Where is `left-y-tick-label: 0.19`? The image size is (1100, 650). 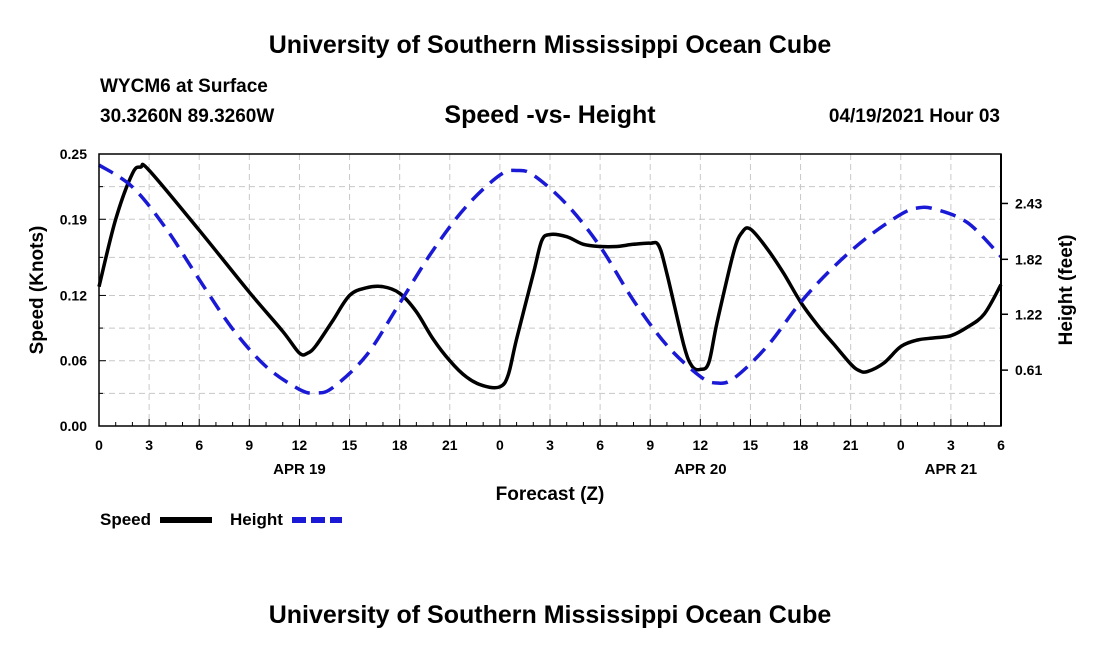 left-y-tick-label: 0.19 is located at coordinates (73, 219).